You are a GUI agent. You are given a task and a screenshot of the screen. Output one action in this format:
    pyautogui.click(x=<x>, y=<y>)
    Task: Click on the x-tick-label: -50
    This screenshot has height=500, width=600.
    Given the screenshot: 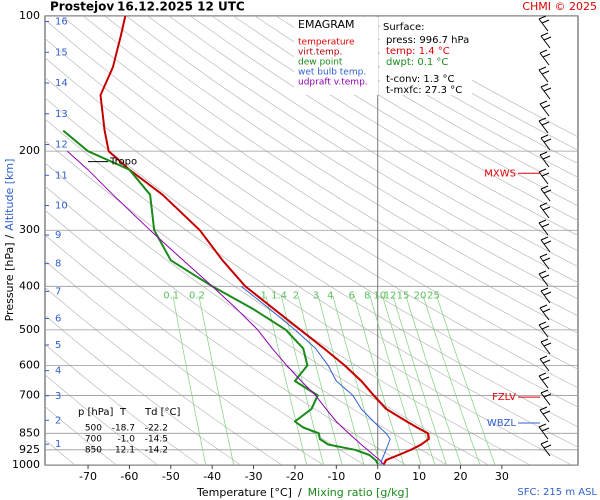 What is the action you would take?
    pyautogui.click(x=171, y=476)
    